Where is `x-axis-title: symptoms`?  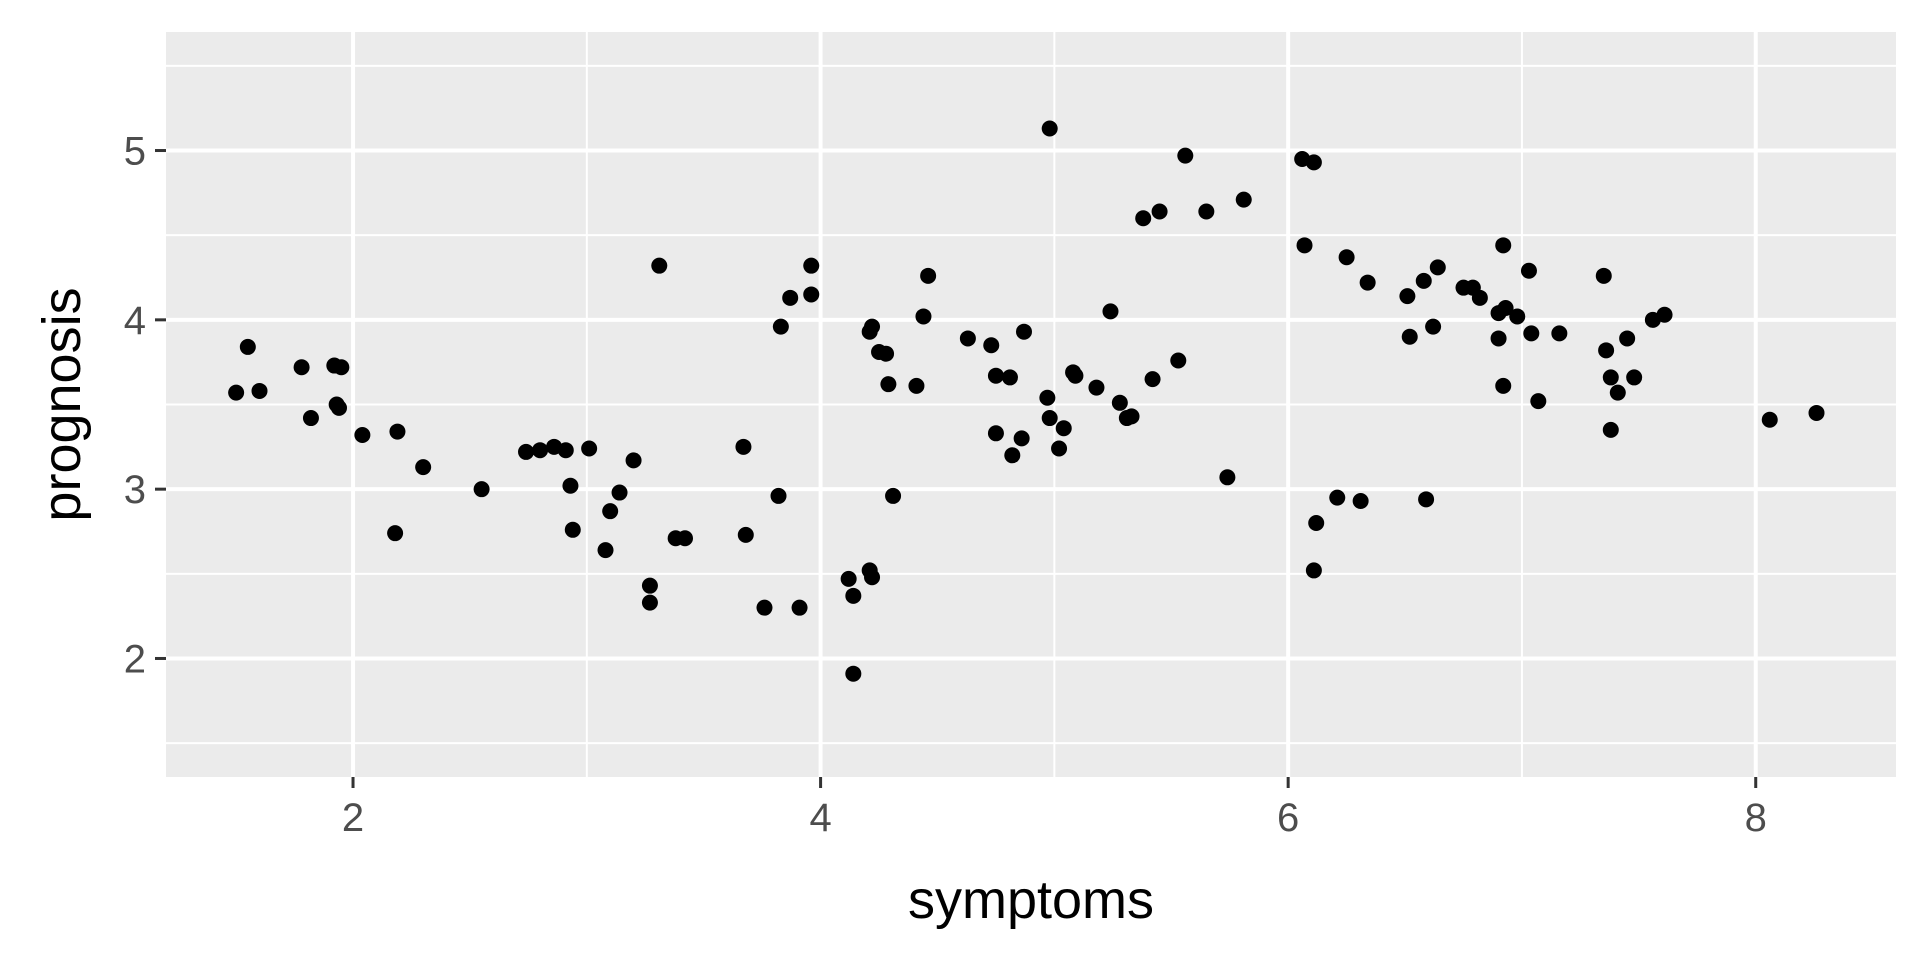
x-axis-title: symptoms is located at coordinates (1031, 900).